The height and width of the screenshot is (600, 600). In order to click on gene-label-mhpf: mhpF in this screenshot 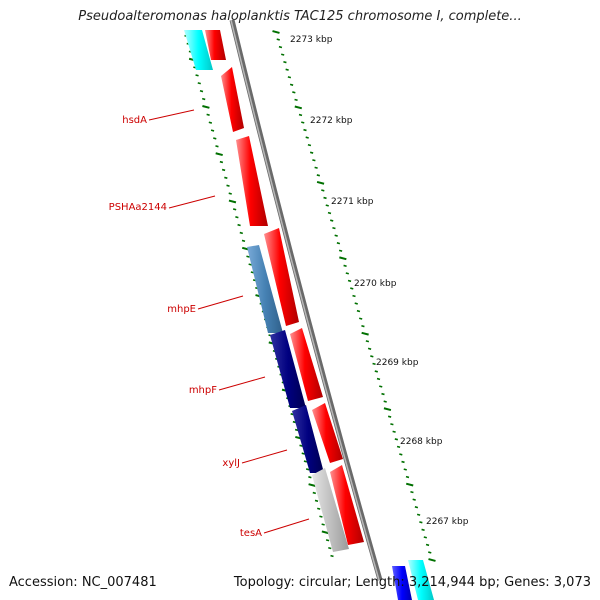, I will do `click(203, 390)`.